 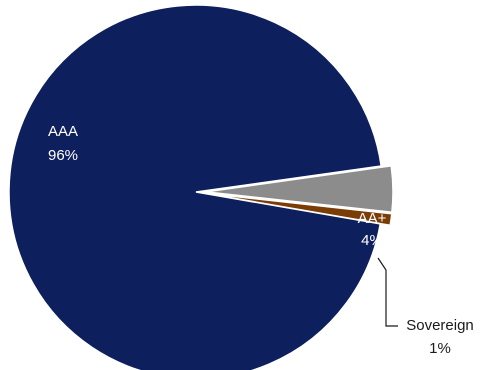 I want to click on pie-slice-aa, so click(x=299, y=189).